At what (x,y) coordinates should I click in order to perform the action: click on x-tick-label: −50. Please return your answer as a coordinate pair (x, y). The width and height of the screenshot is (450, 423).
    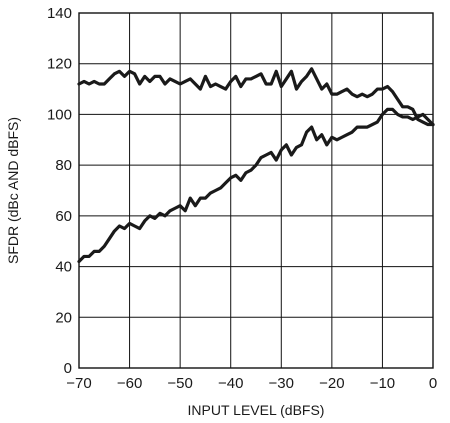
    Looking at the image, I should click on (179, 383).